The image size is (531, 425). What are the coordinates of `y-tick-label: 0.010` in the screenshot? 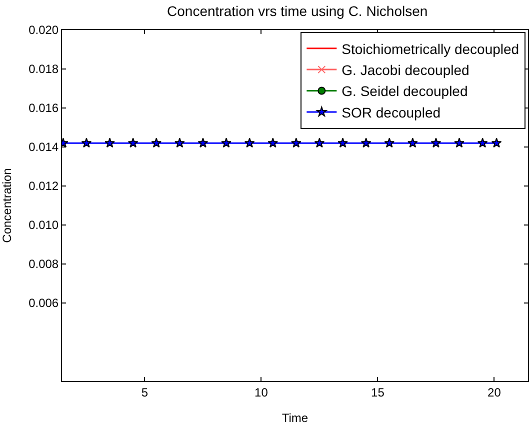 It's located at (43, 225).